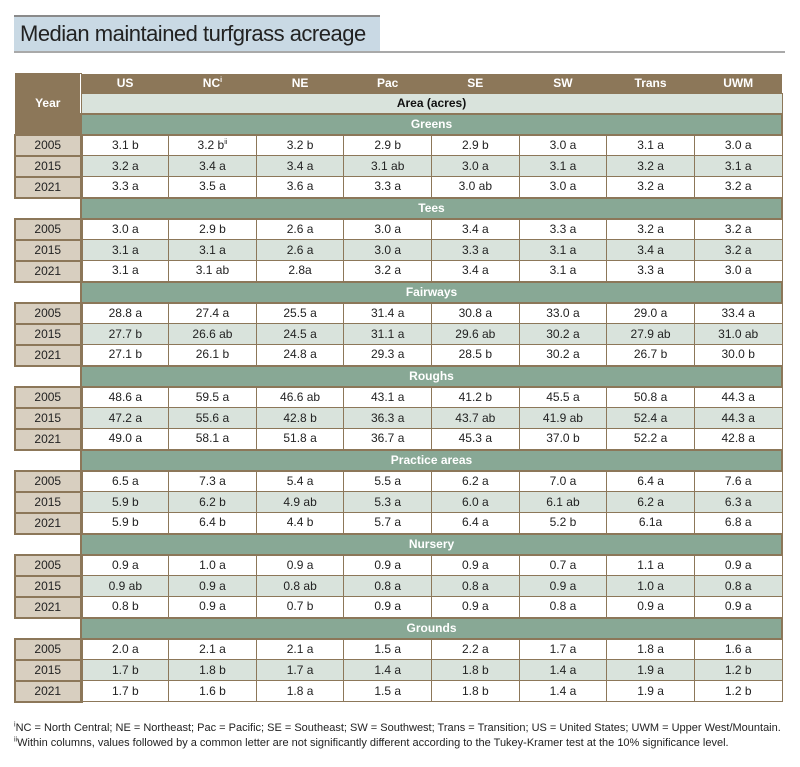 Image resolution: width=800 pixels, height=767 pixels. Describe the element at coordinates (125, 313) in the screenshot. I see `value-cell: 28.8 a` at that location.